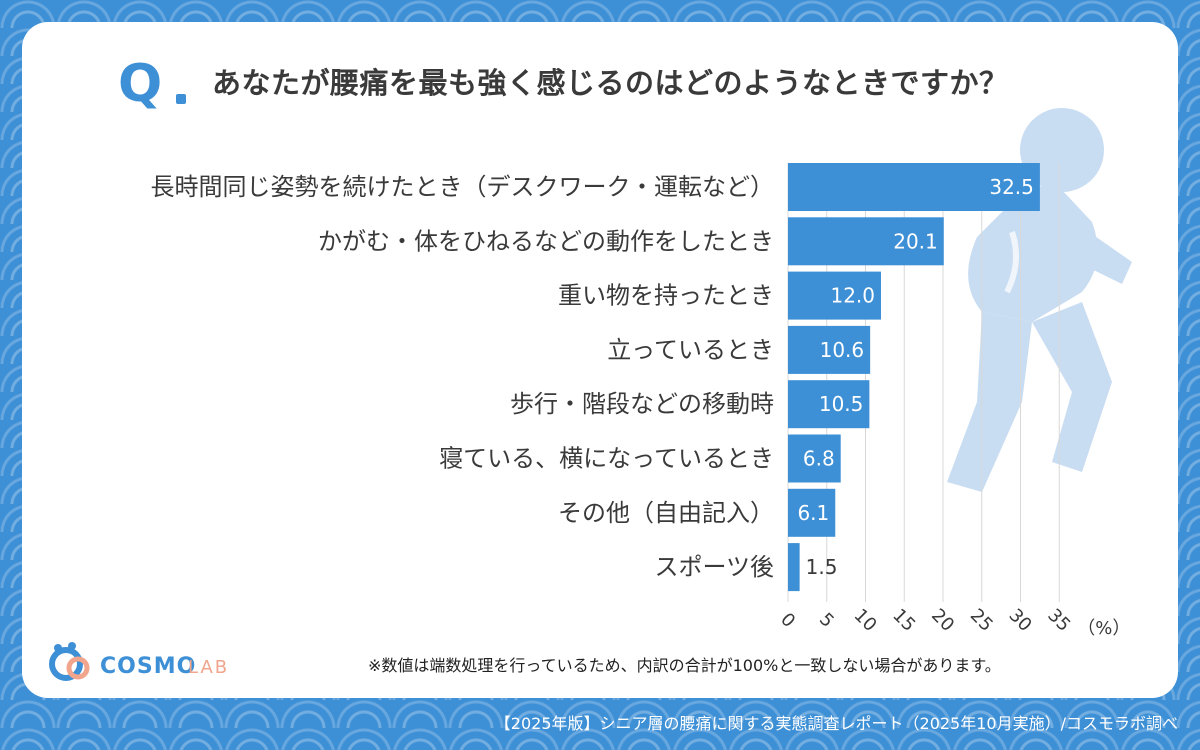  Describe the element at coordinates (666, 513) in the screenshot. I see `category-label: その他（自由記入）` at that location.